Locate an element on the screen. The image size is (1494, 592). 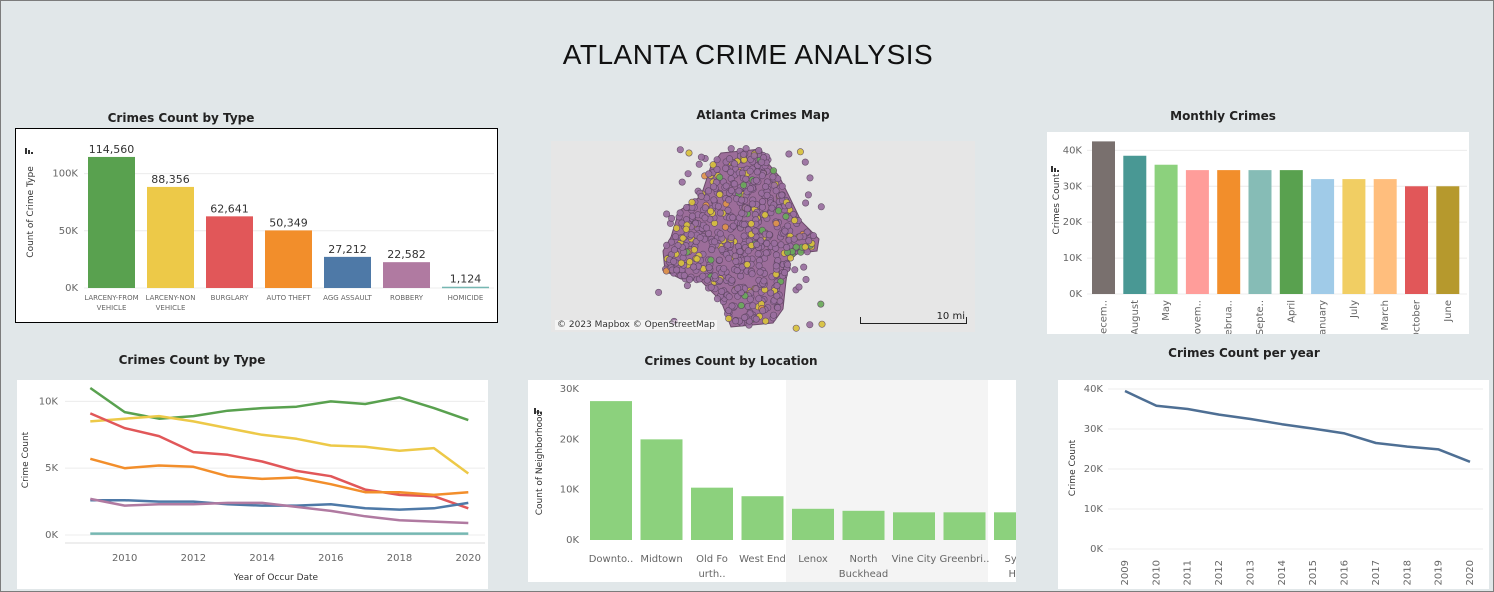
x-tick-label: 2019 is located at coordinates (1439, 572).